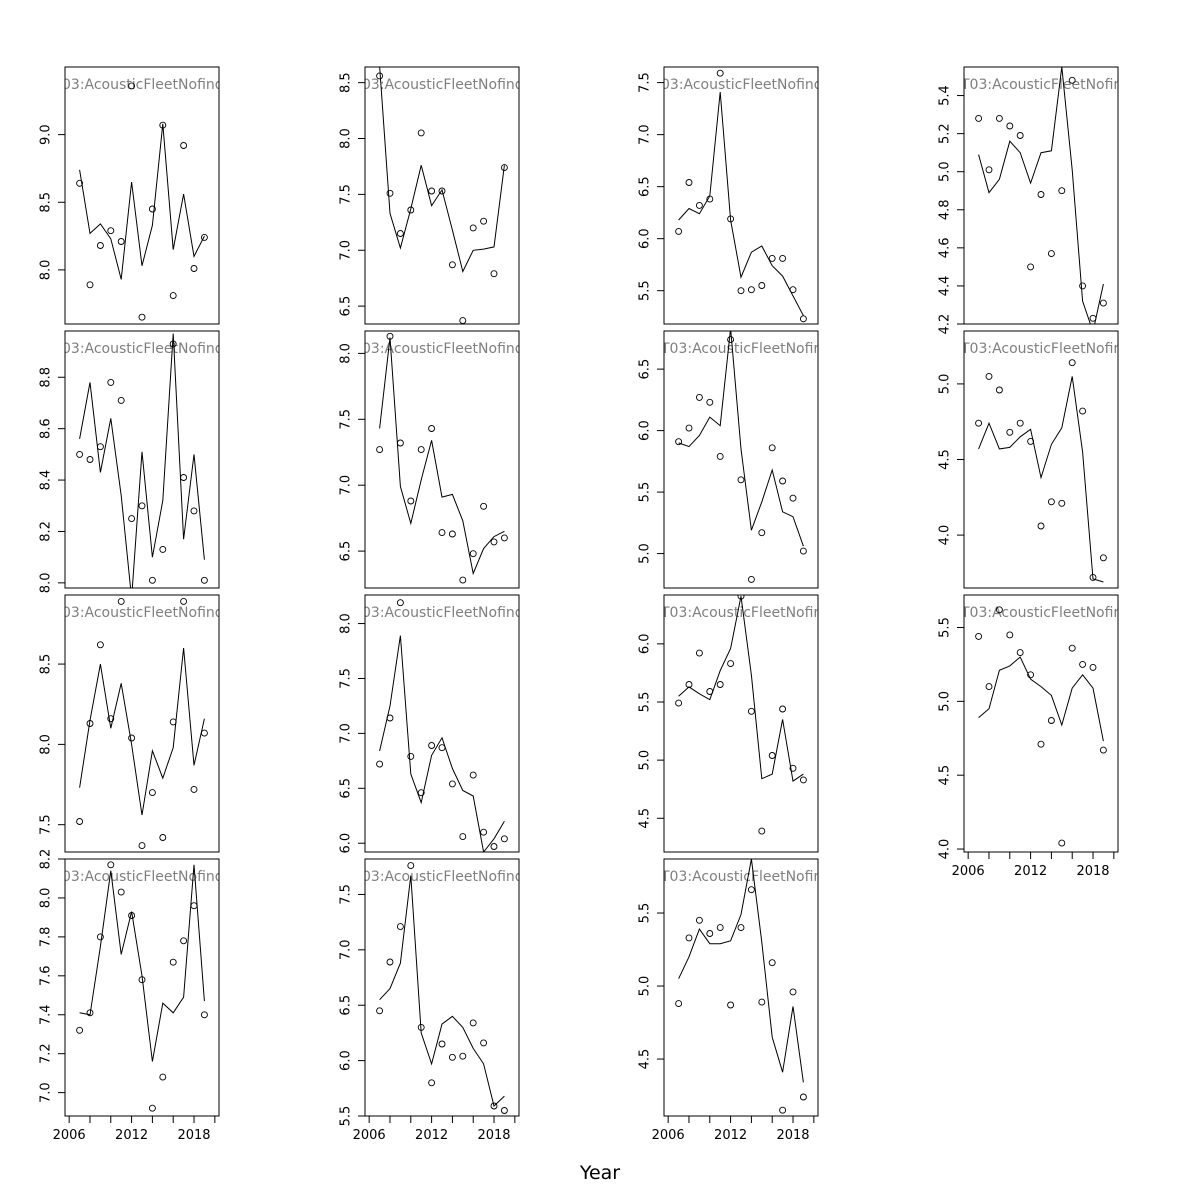 Image resolution: width=1200 pixels, height=1200 pixels. I want to click on x-tick-label: 2006, so click(69, 1135).